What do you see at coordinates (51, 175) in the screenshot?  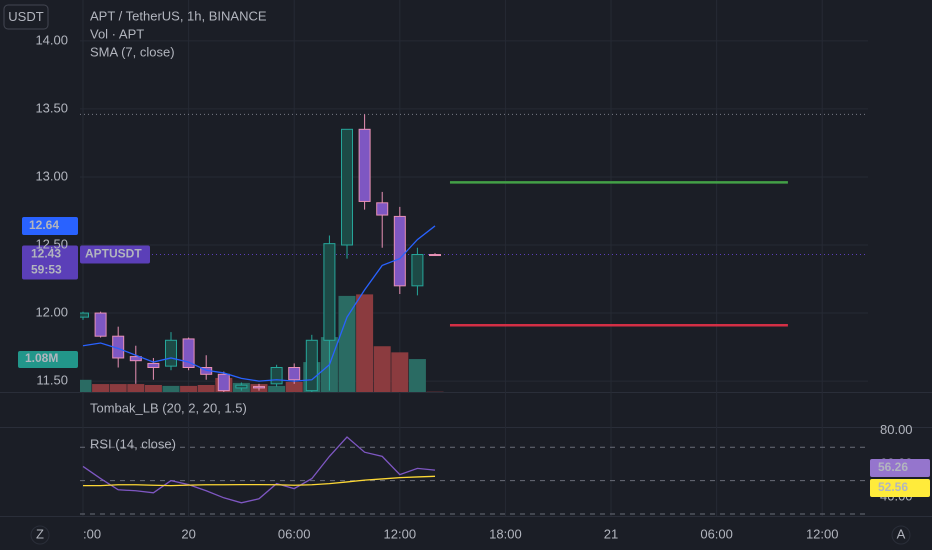 I see `y-tick-label: 13.00` at bounding box center [51, 175].